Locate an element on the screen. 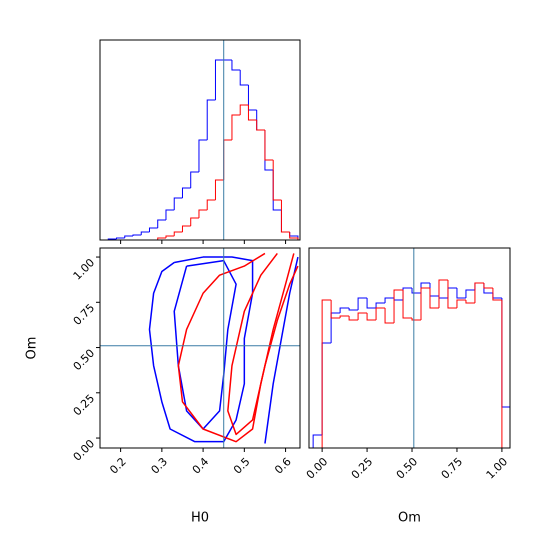 This screenshot has width=550, height=550. y-tick-label: 1.00 is located at coordinates (84, 269).